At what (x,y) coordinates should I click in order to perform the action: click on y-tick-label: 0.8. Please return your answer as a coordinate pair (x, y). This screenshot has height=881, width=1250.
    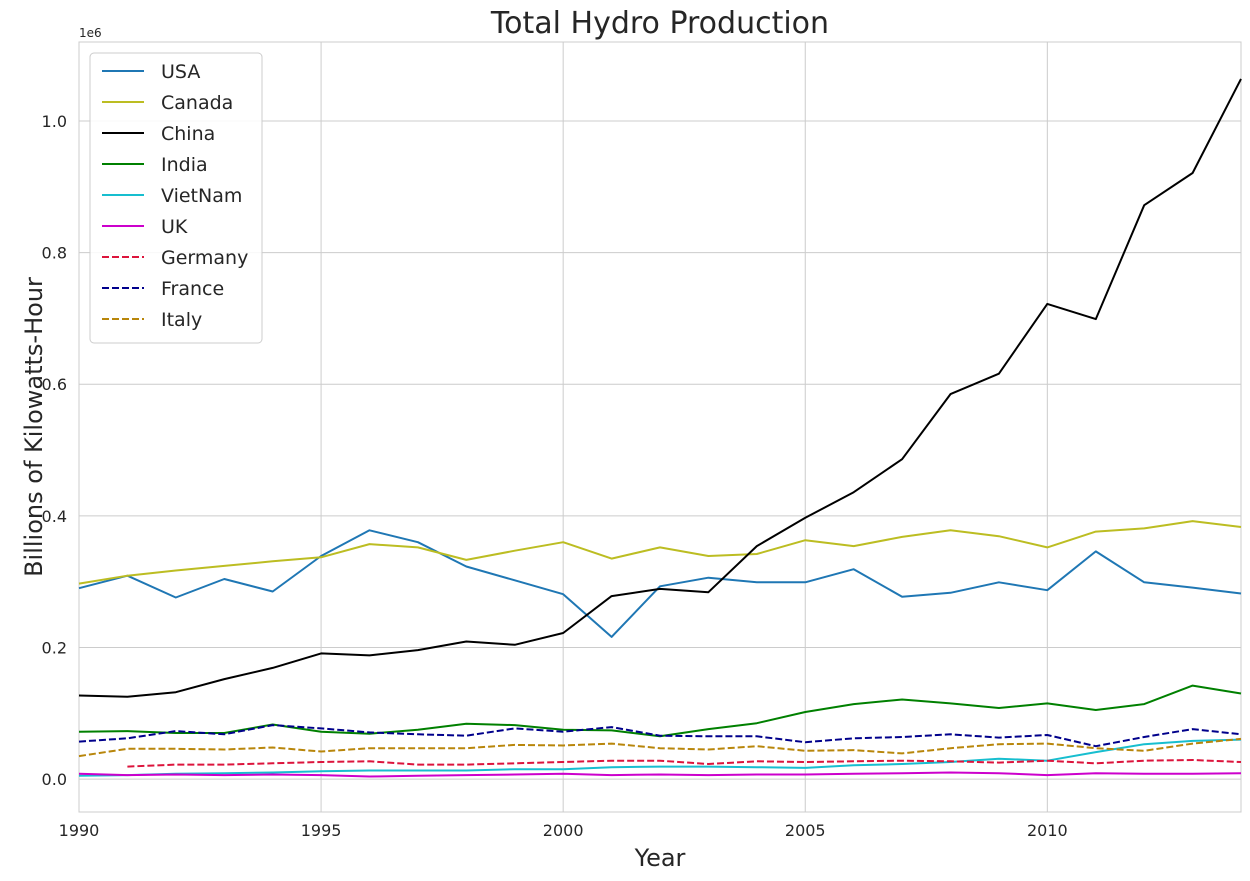
    Looking at the image, I should click on (54, 253).